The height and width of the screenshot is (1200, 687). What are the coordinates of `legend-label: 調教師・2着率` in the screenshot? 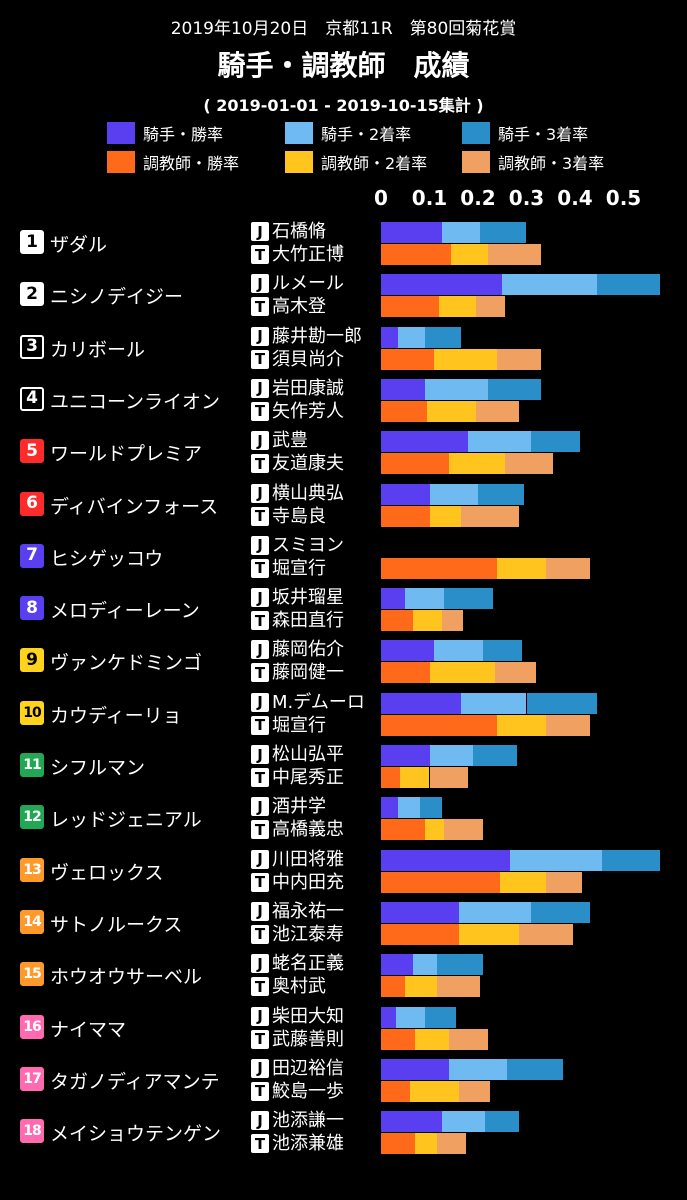 It's located at (374, 163).